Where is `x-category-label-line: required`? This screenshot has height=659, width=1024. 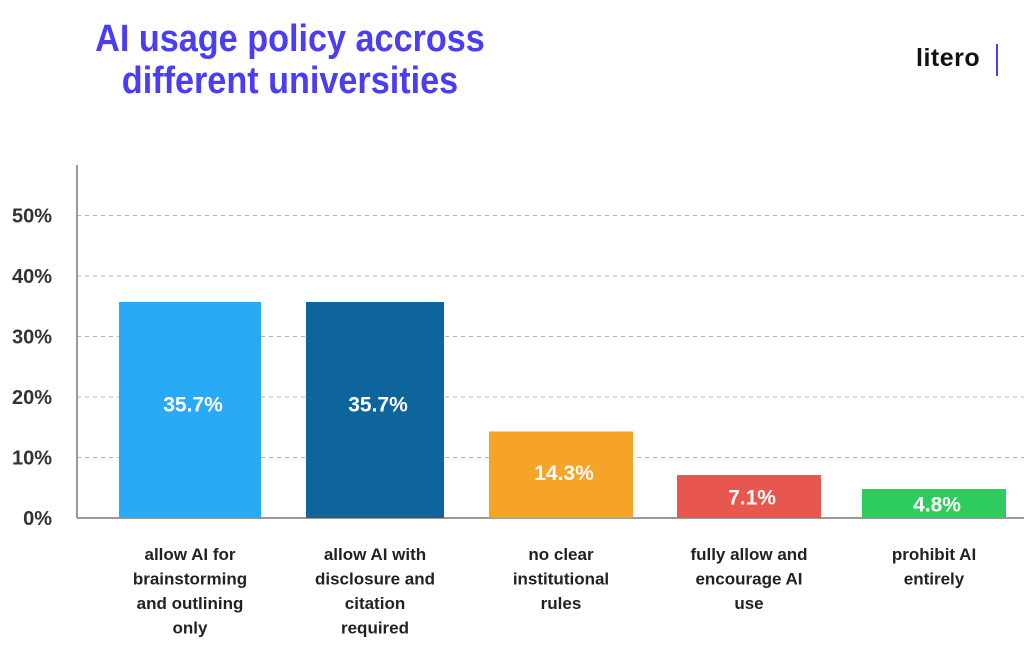
x-category-label-line: required is located at coordinates (375, 628).